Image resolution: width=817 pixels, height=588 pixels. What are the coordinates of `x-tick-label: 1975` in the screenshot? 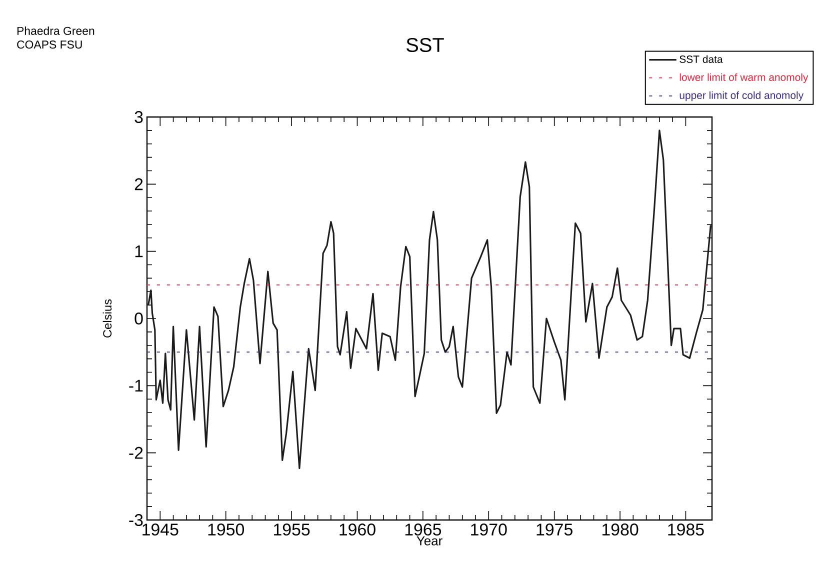 It's located at (554, 530).